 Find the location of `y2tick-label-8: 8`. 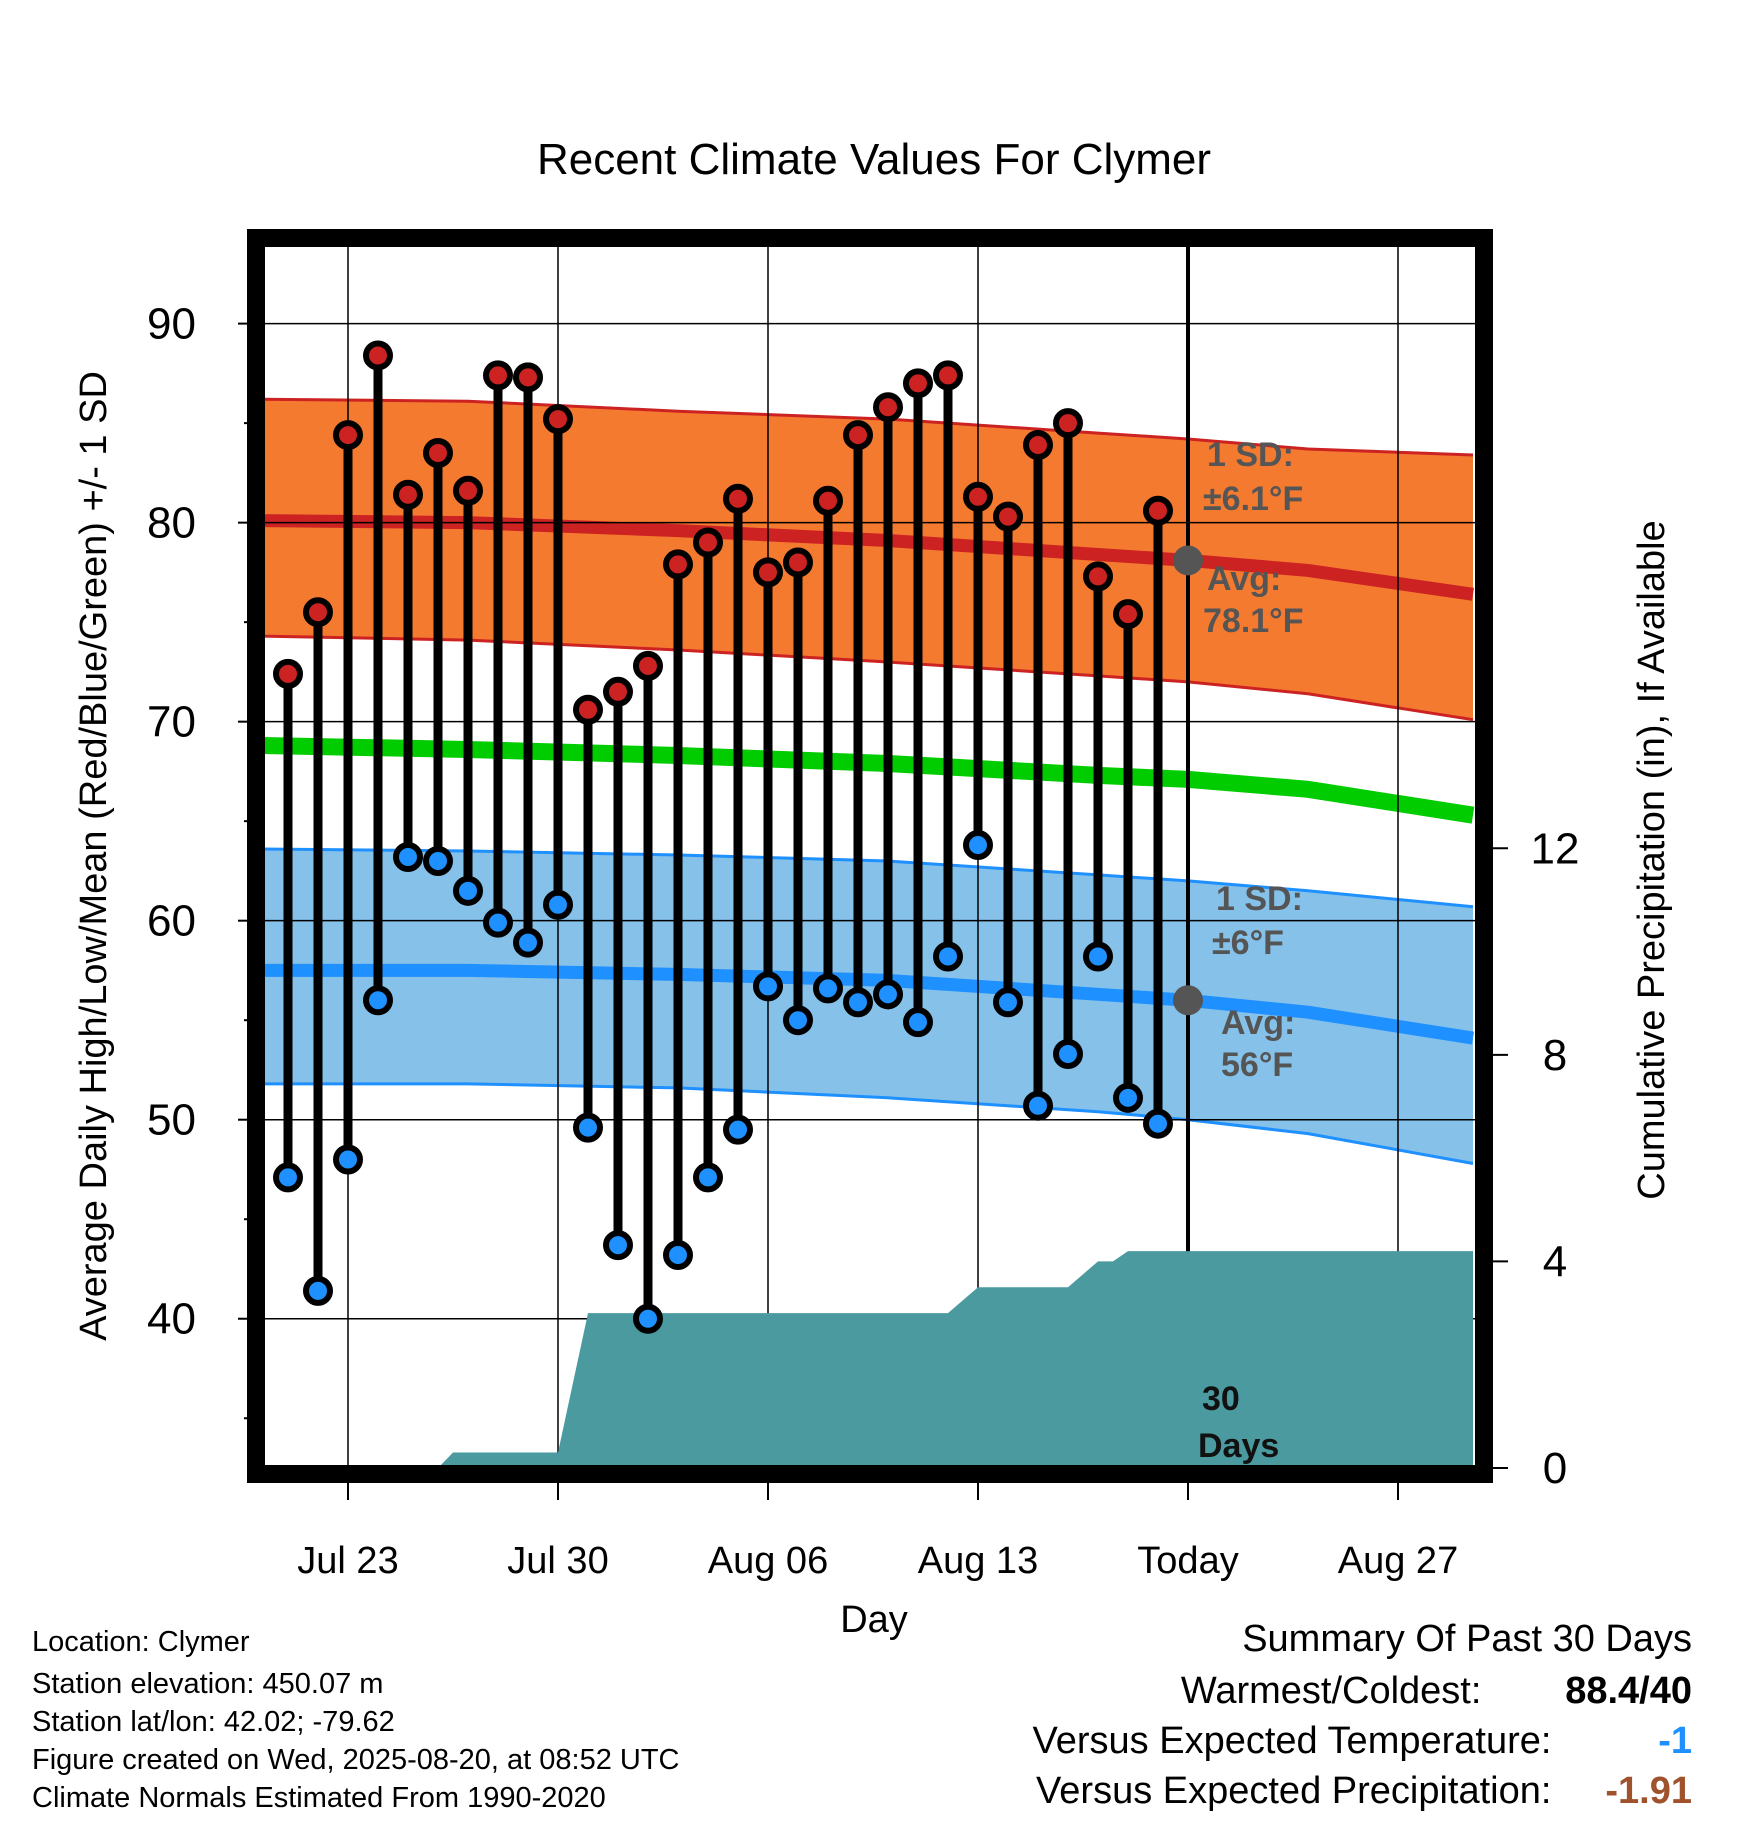

y2tick-label-8: 8 is located at coordinates (1555, 1055).